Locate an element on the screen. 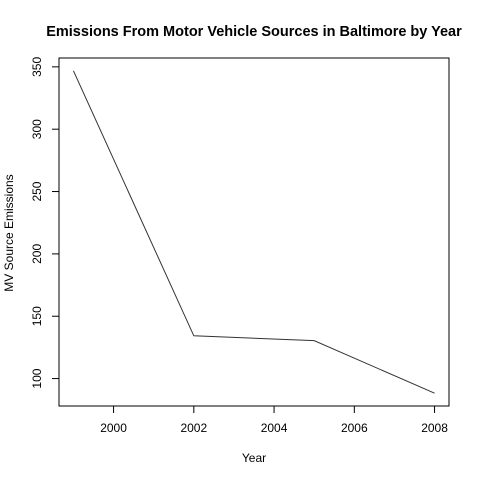  x-axis-label: Year is located at coordinates (254, 458).